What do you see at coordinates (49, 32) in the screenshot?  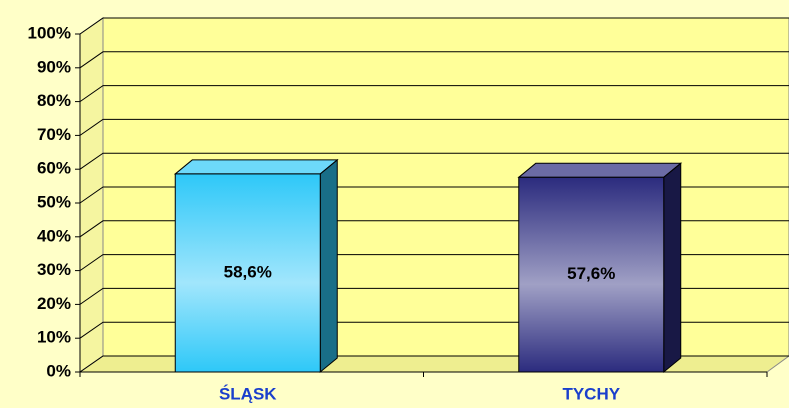 I see `y-tick-label: 100%` at bounding box center [49, 32].